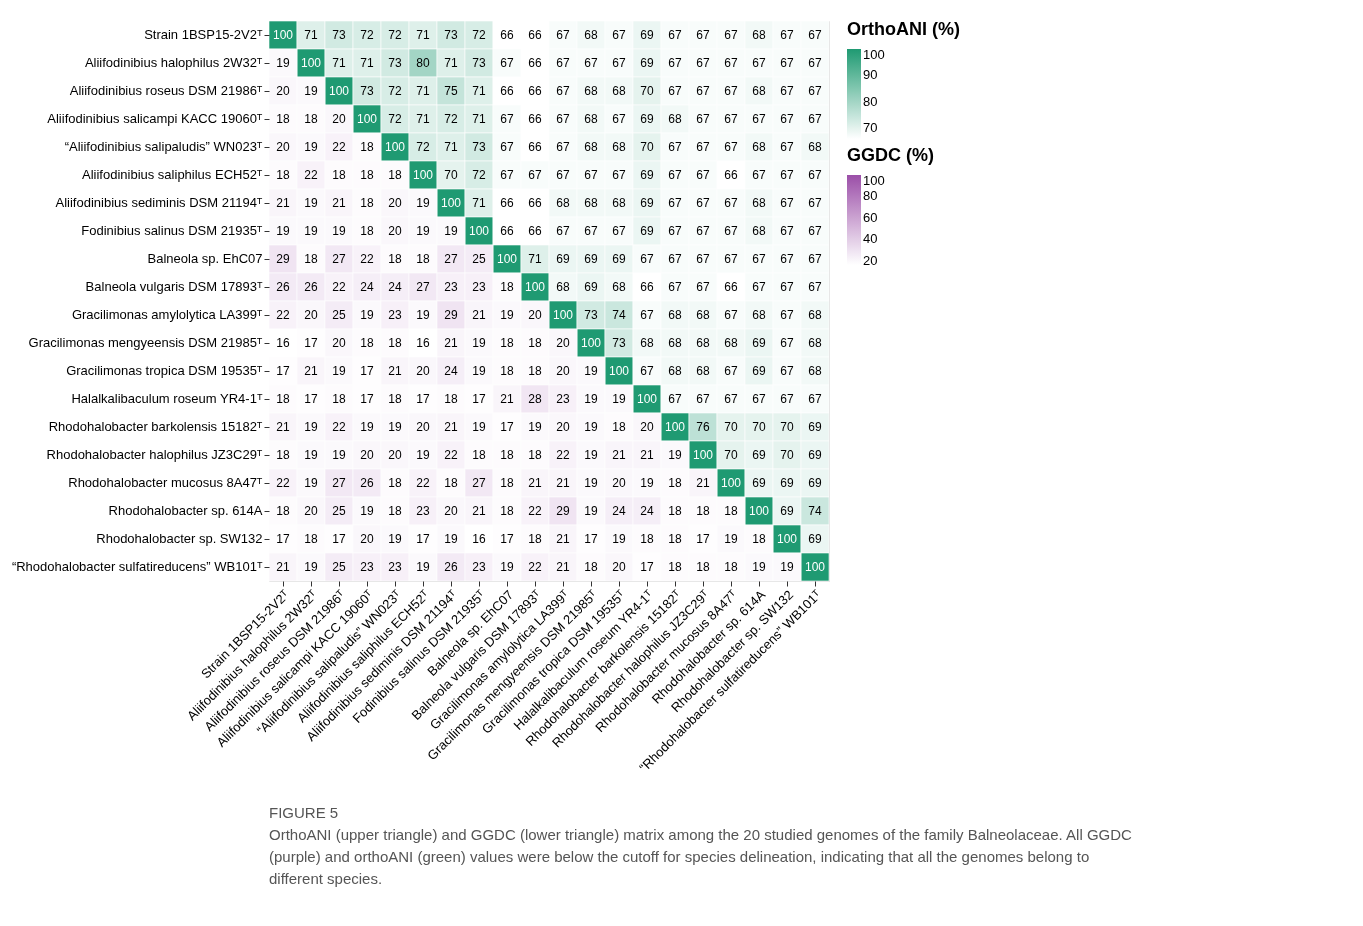 This screenshot has width=1363, height=926. What do you see at coordinates (174, 286) in the screenshot?
I see `y-tick-label: Balneola vulgaris DSM 17893ᵀ` at bounding box center [174, 286].